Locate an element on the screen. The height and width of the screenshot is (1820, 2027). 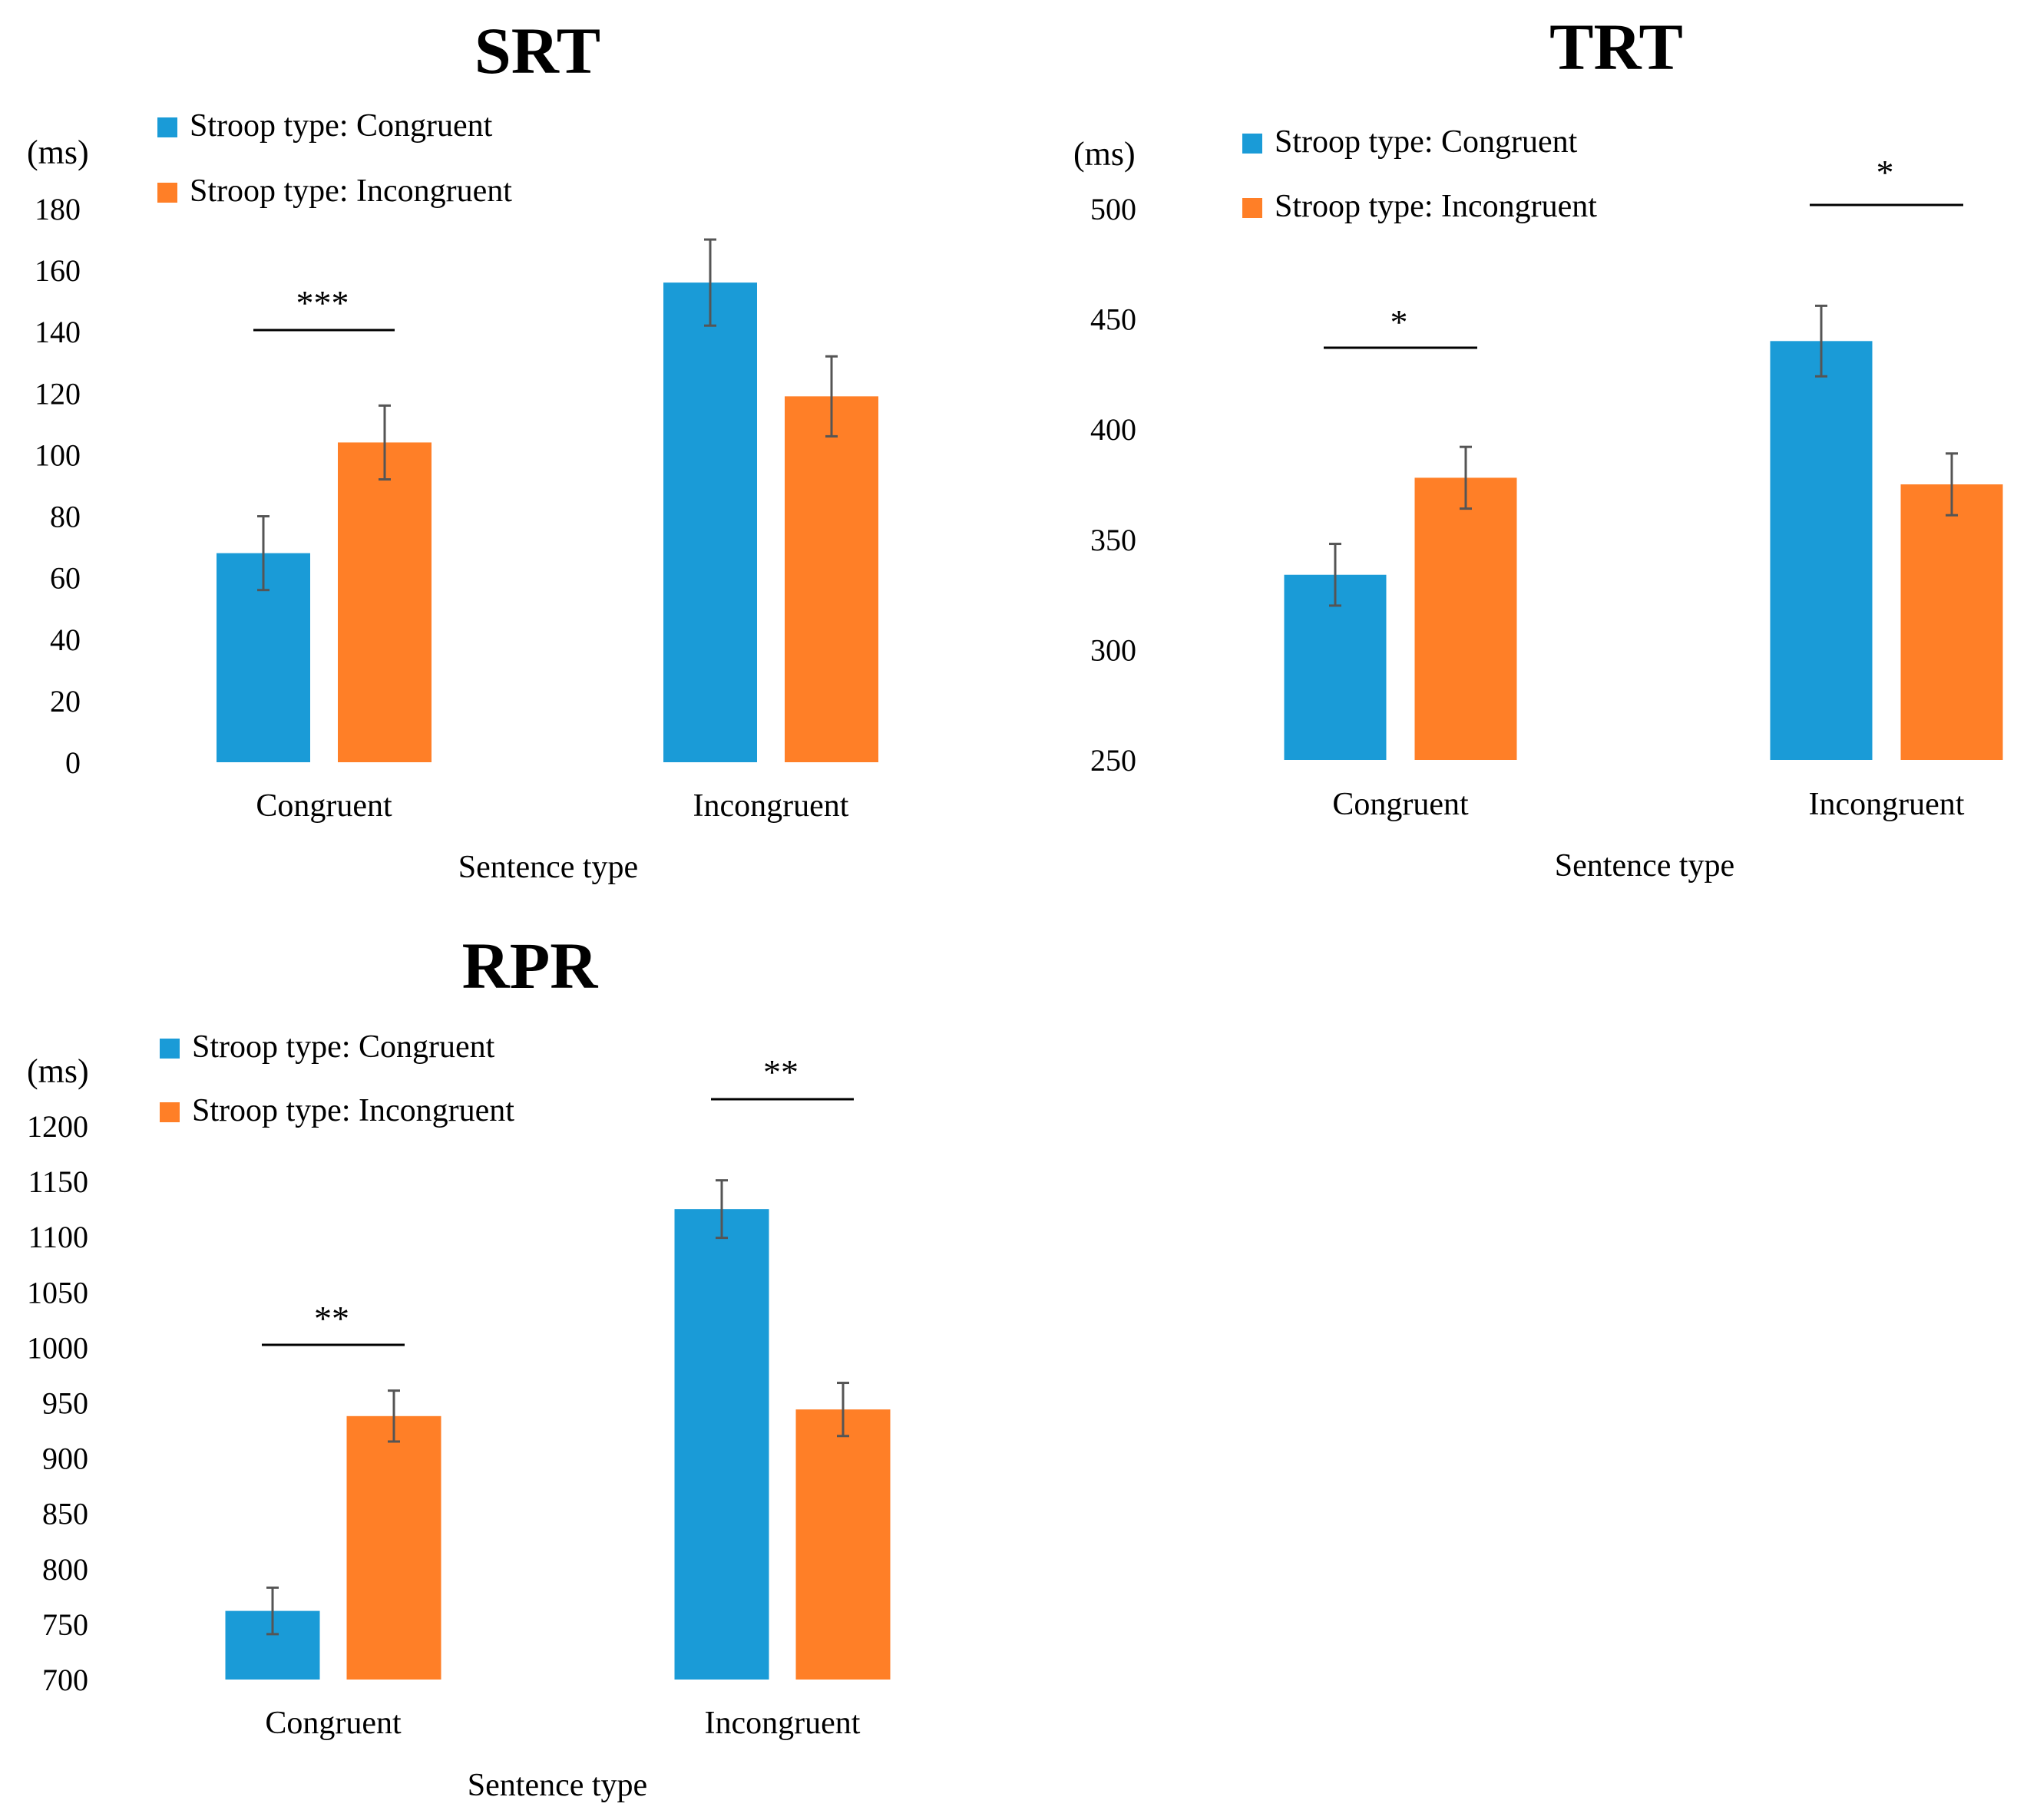
rpr-y-tick-label: 800 is located at coordinates (65, 1569).